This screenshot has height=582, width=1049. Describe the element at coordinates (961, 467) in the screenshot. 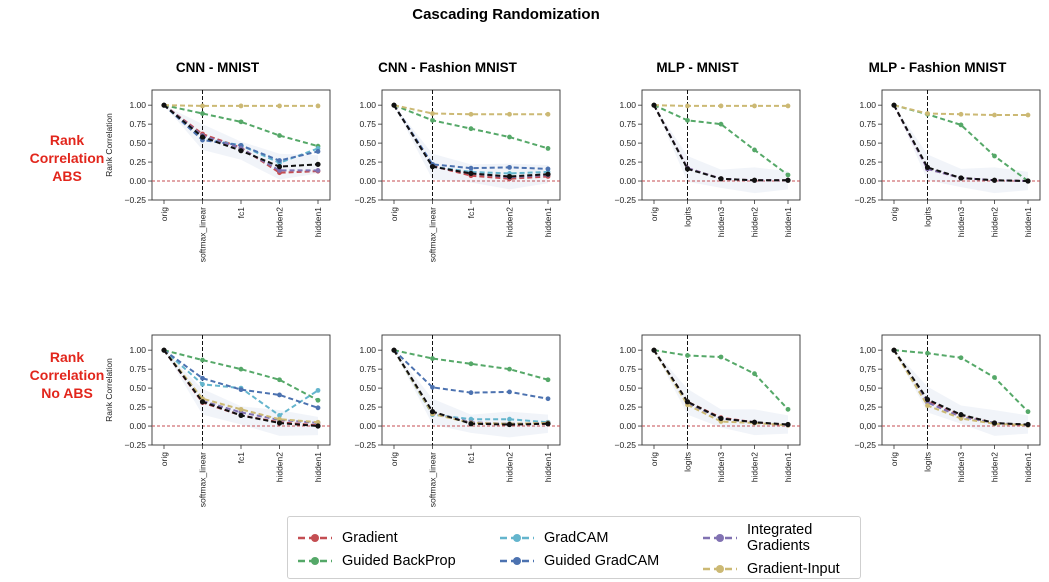

I see `x-tick-label: hidden3` at that location.